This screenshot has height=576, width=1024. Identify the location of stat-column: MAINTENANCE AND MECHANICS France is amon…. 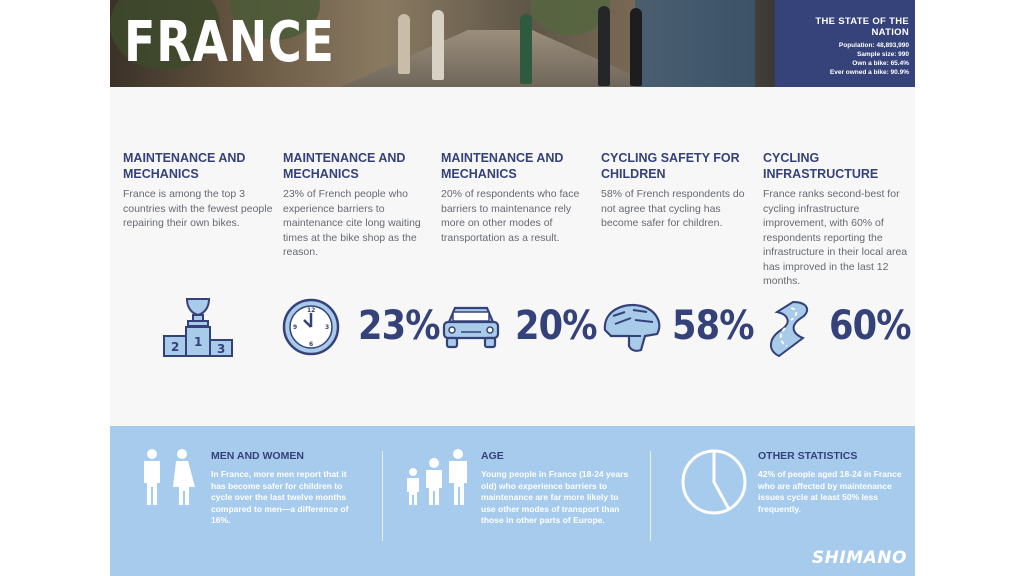
(198, 190).